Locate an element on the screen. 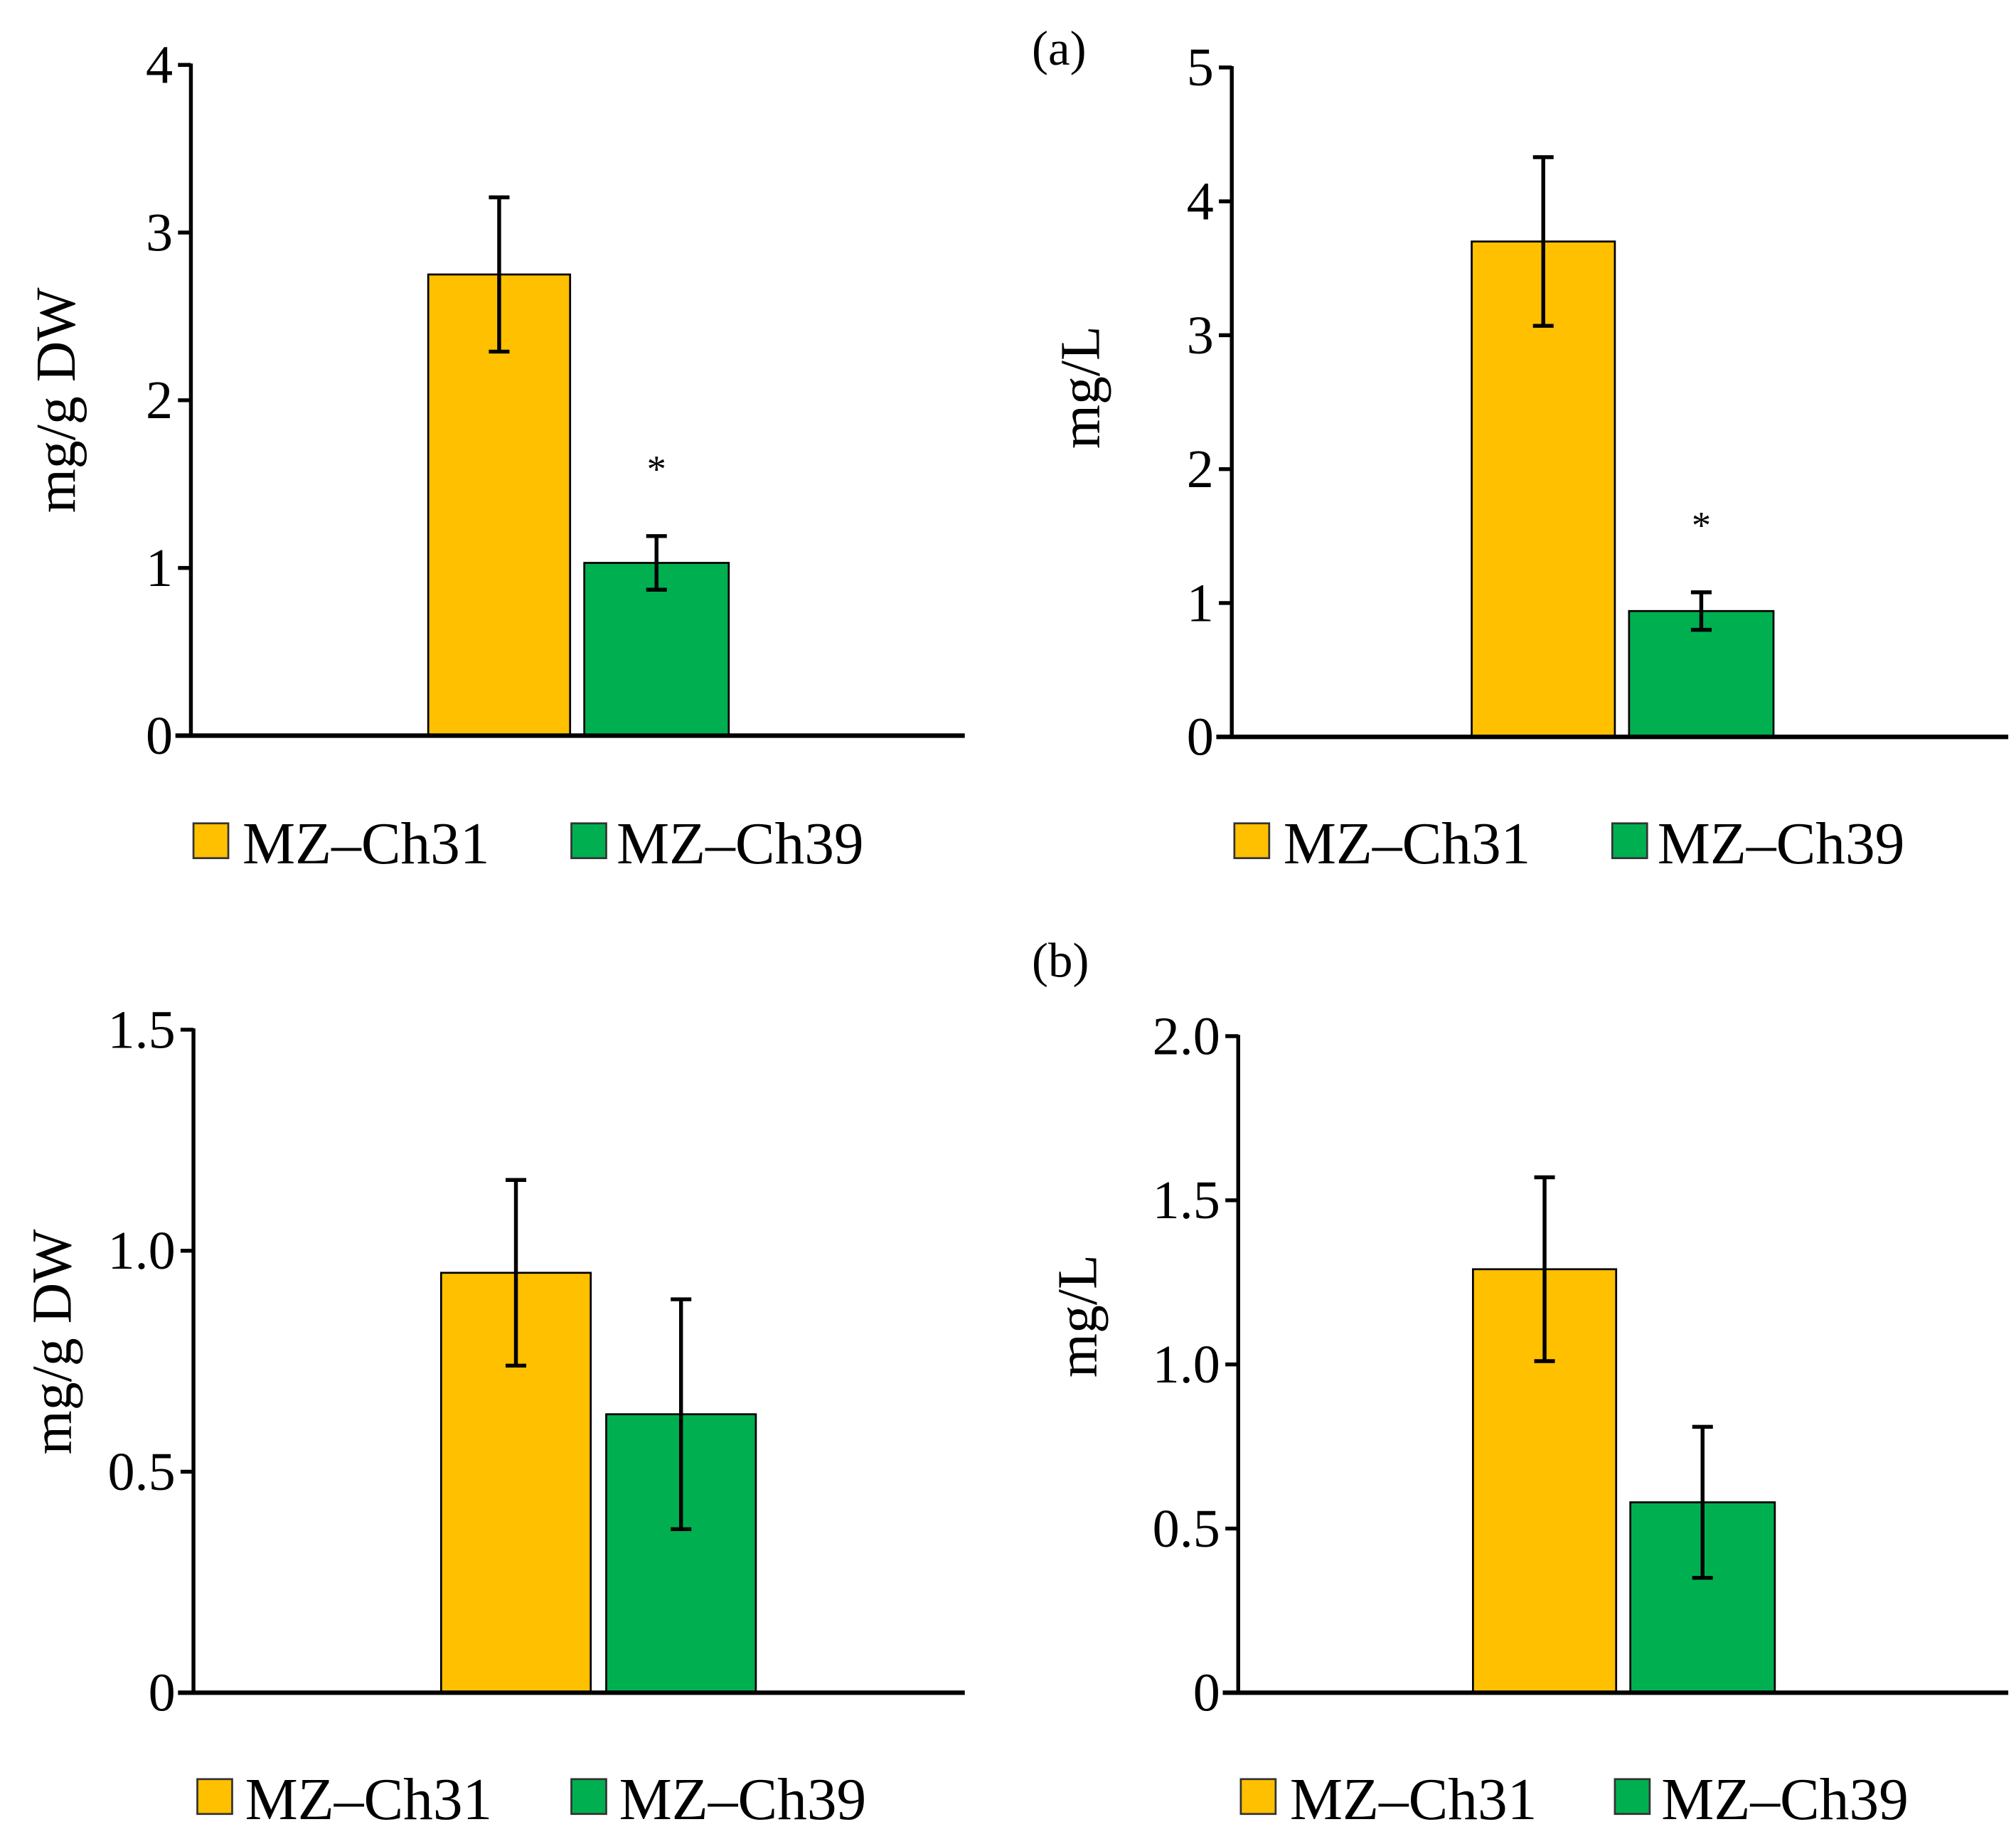 The height and width of the screenshot is (1844, 2016). bar-mz-ch39 is located at coordinates (1701, 673).